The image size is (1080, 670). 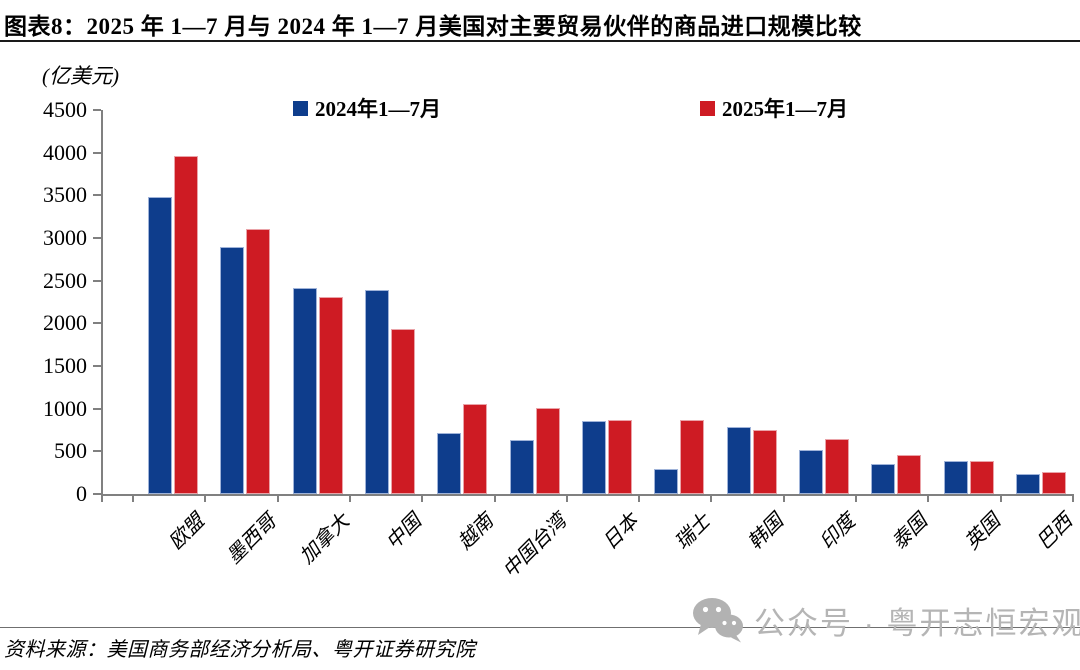 I want to click on watermark: 公众号 · 粤开志恒宏观, so click(x=886, y=620).